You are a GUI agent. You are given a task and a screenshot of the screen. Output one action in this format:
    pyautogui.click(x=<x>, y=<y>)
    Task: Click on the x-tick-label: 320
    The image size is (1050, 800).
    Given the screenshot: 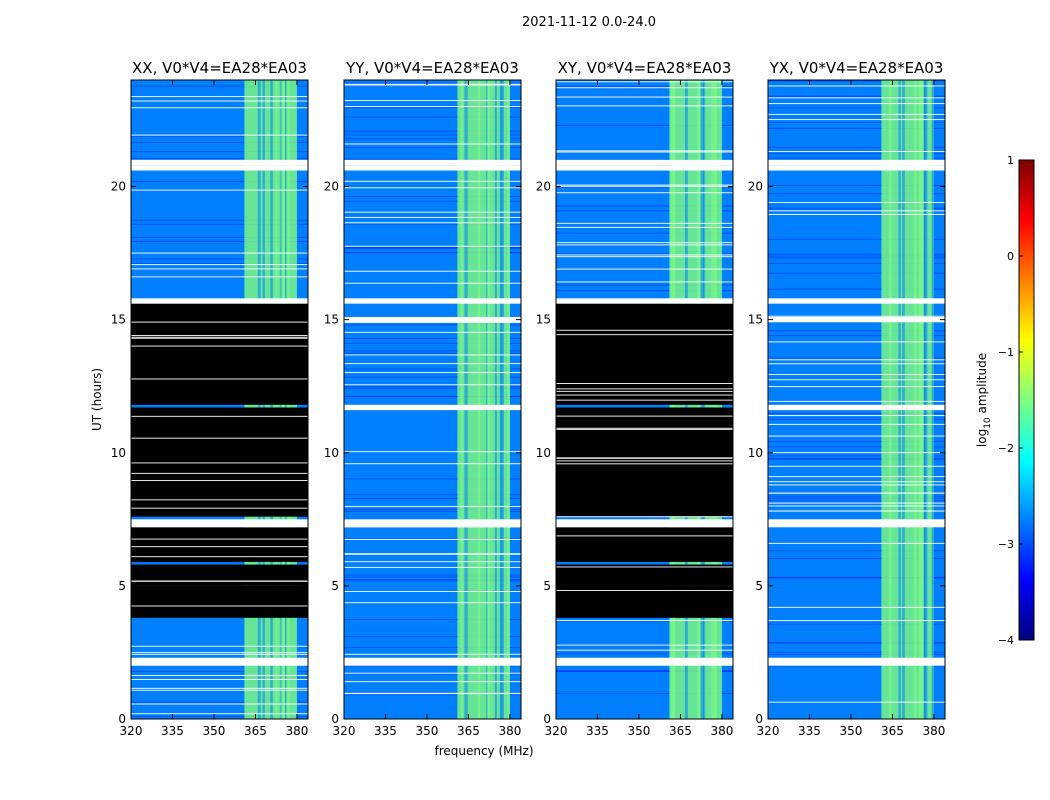 What is the action you would take?
    pyautogui.click(x=131, y=731)
    